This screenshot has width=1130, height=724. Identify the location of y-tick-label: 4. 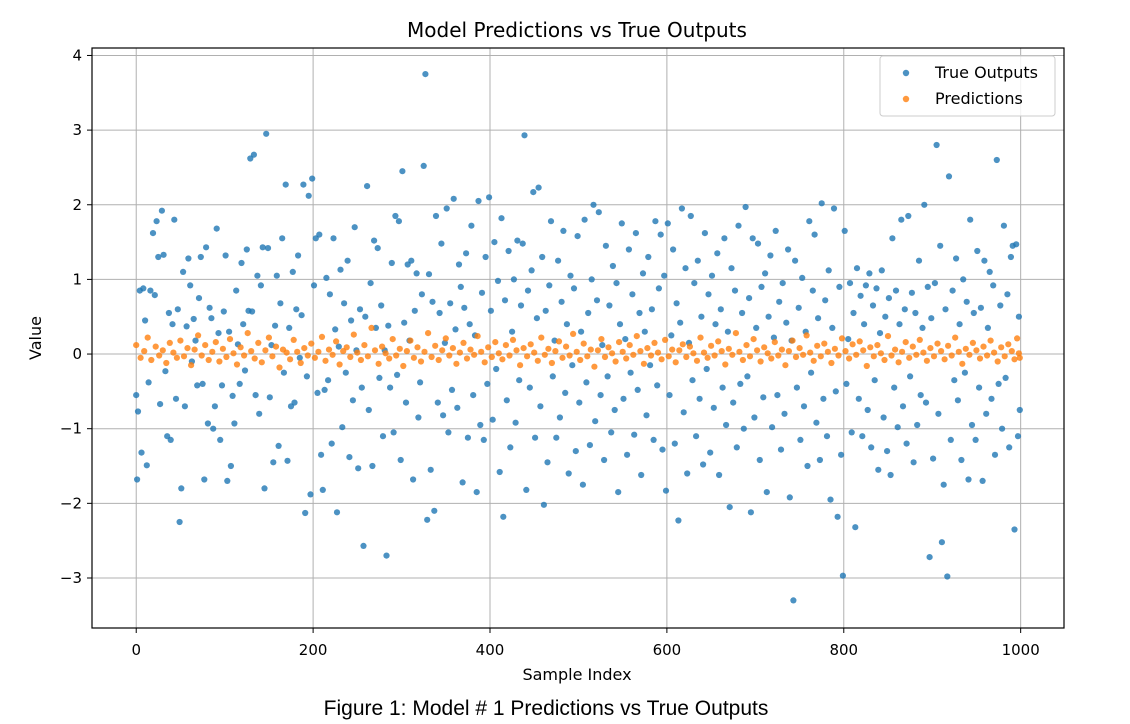
(77, 55).